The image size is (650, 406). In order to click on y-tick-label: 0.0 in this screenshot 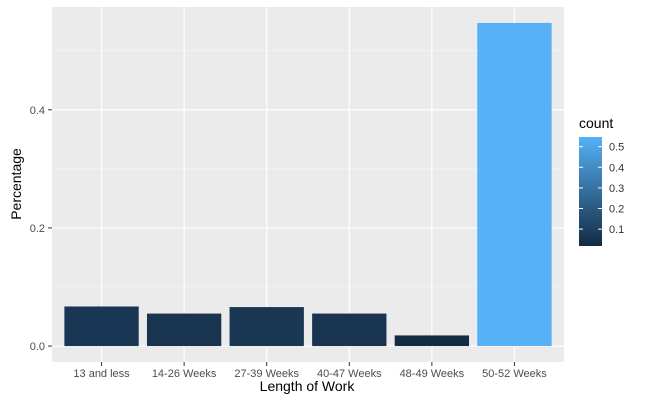, I will do `click(37, 347)`.